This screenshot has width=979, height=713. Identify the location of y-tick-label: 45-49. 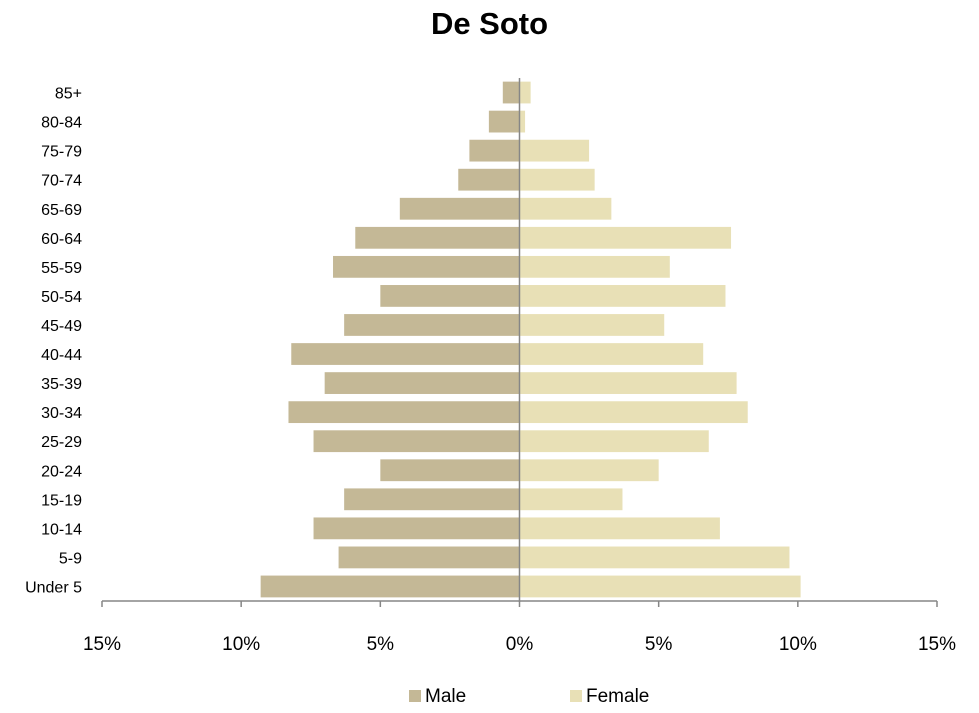
(61, 326).